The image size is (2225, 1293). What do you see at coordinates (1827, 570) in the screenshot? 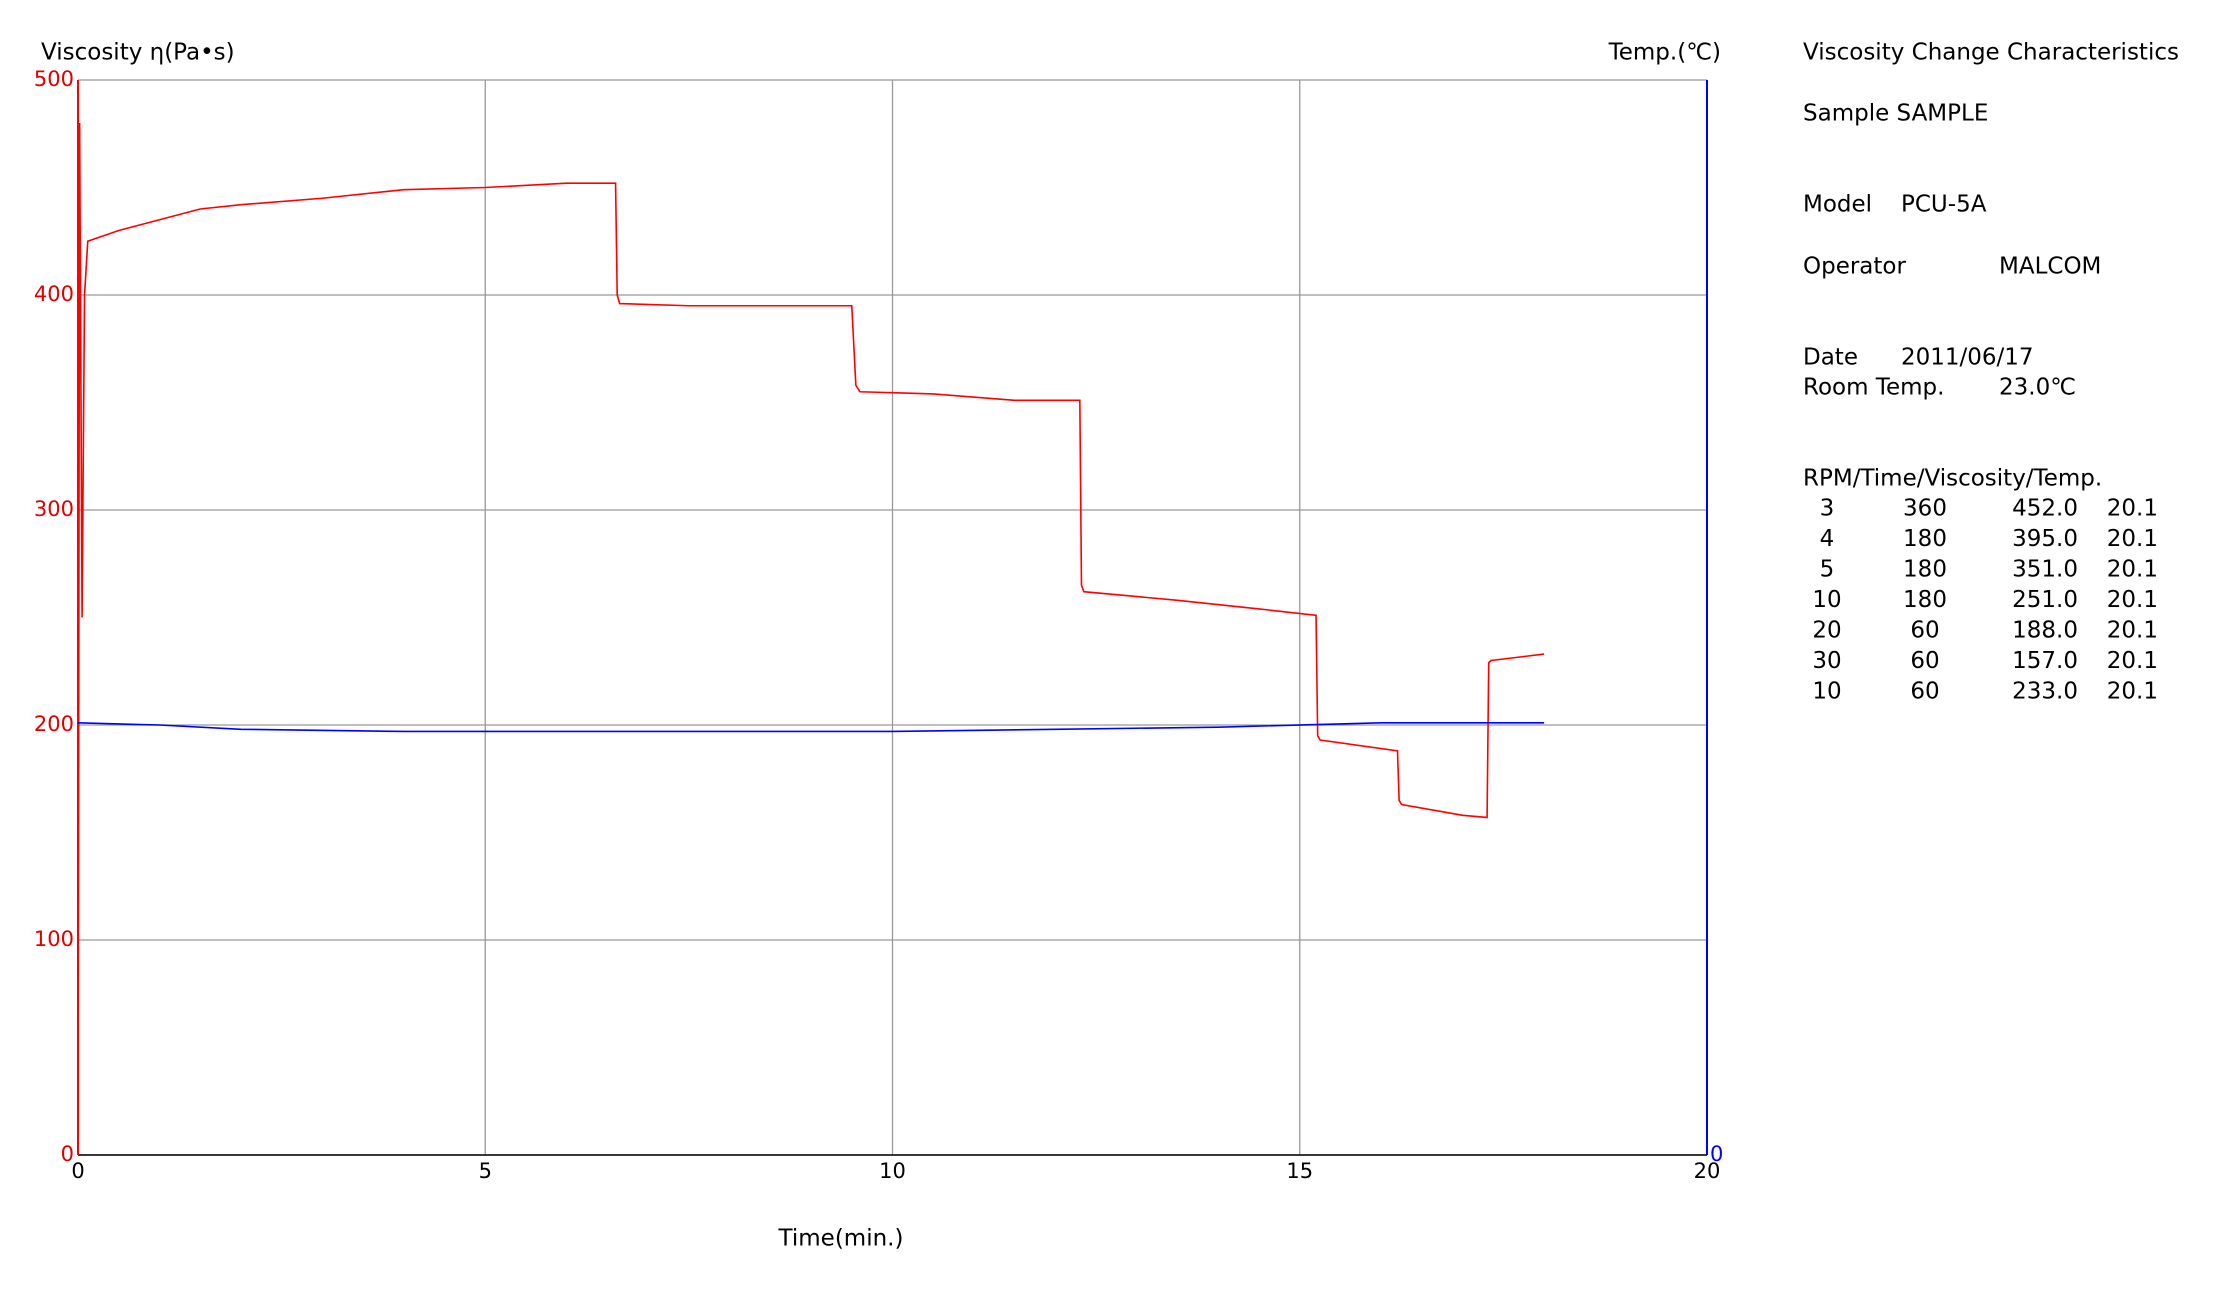
I see `table-cell: 5` at bounding box center [1827, 570].